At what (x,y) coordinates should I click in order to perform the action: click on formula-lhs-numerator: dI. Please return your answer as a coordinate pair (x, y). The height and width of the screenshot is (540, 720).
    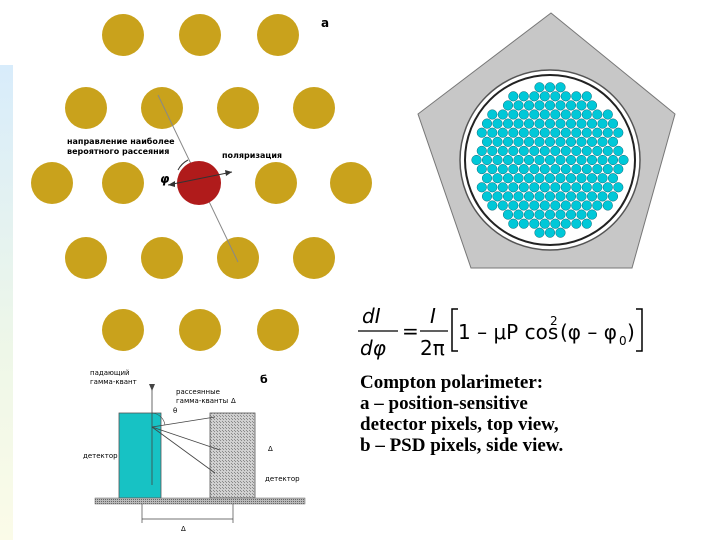
    Looking at the image, I should click on (371, 316).